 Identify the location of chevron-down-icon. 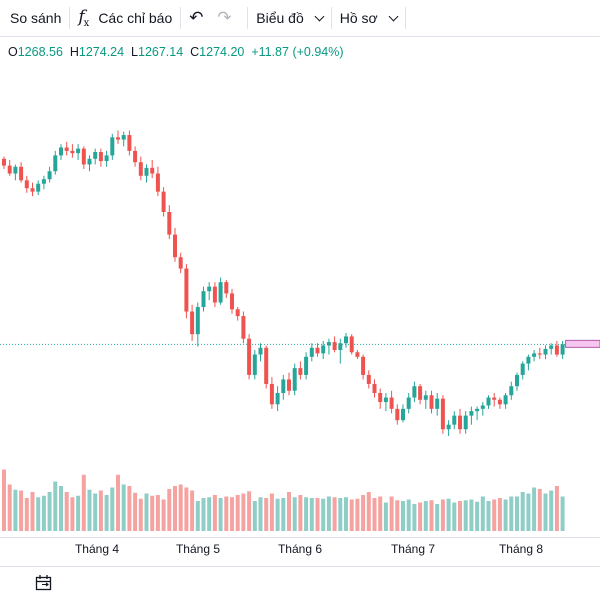
(319, 16).